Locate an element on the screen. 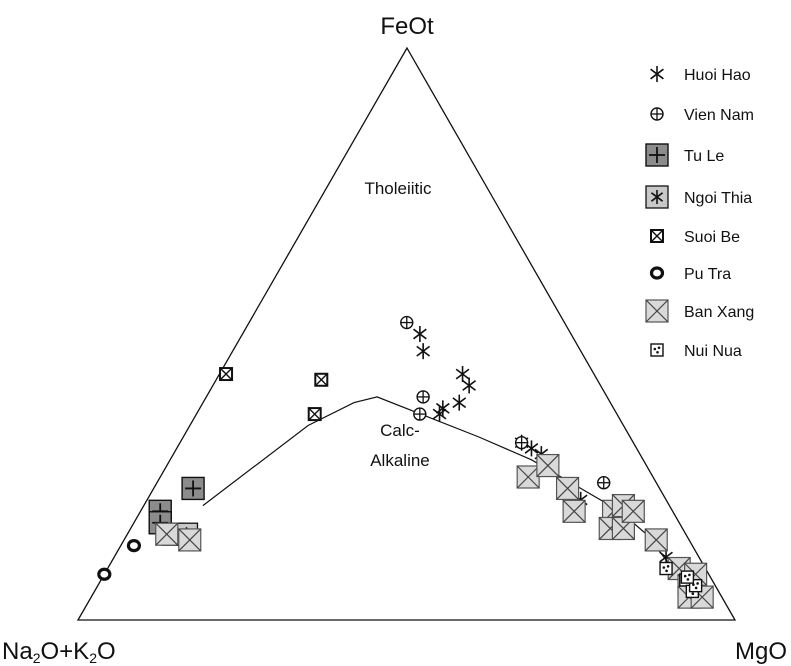  region-label-tholeiitic: Tholeiitic is located at coordinates (398, 188).